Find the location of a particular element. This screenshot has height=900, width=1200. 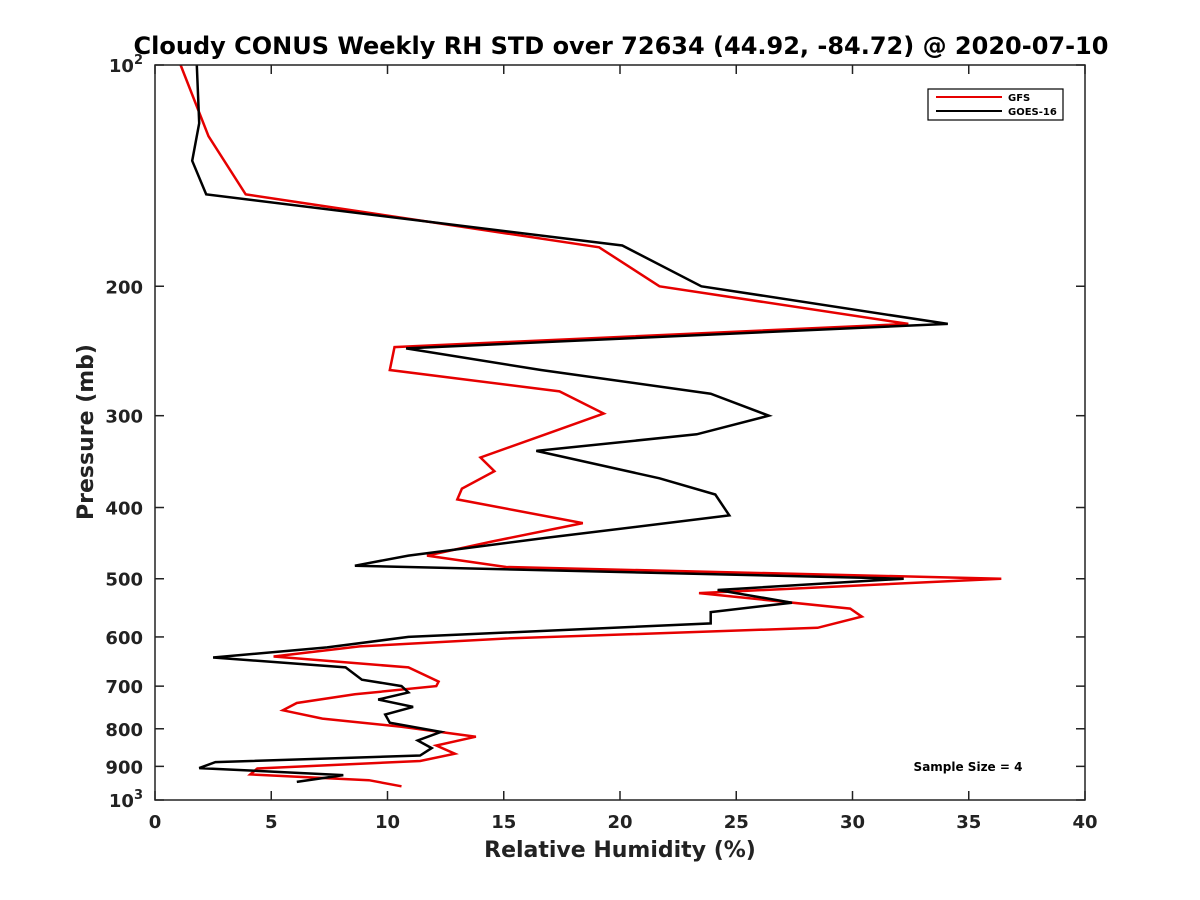

legend-label-goes16: GOES-16 is located at coordinates (1032, 112).